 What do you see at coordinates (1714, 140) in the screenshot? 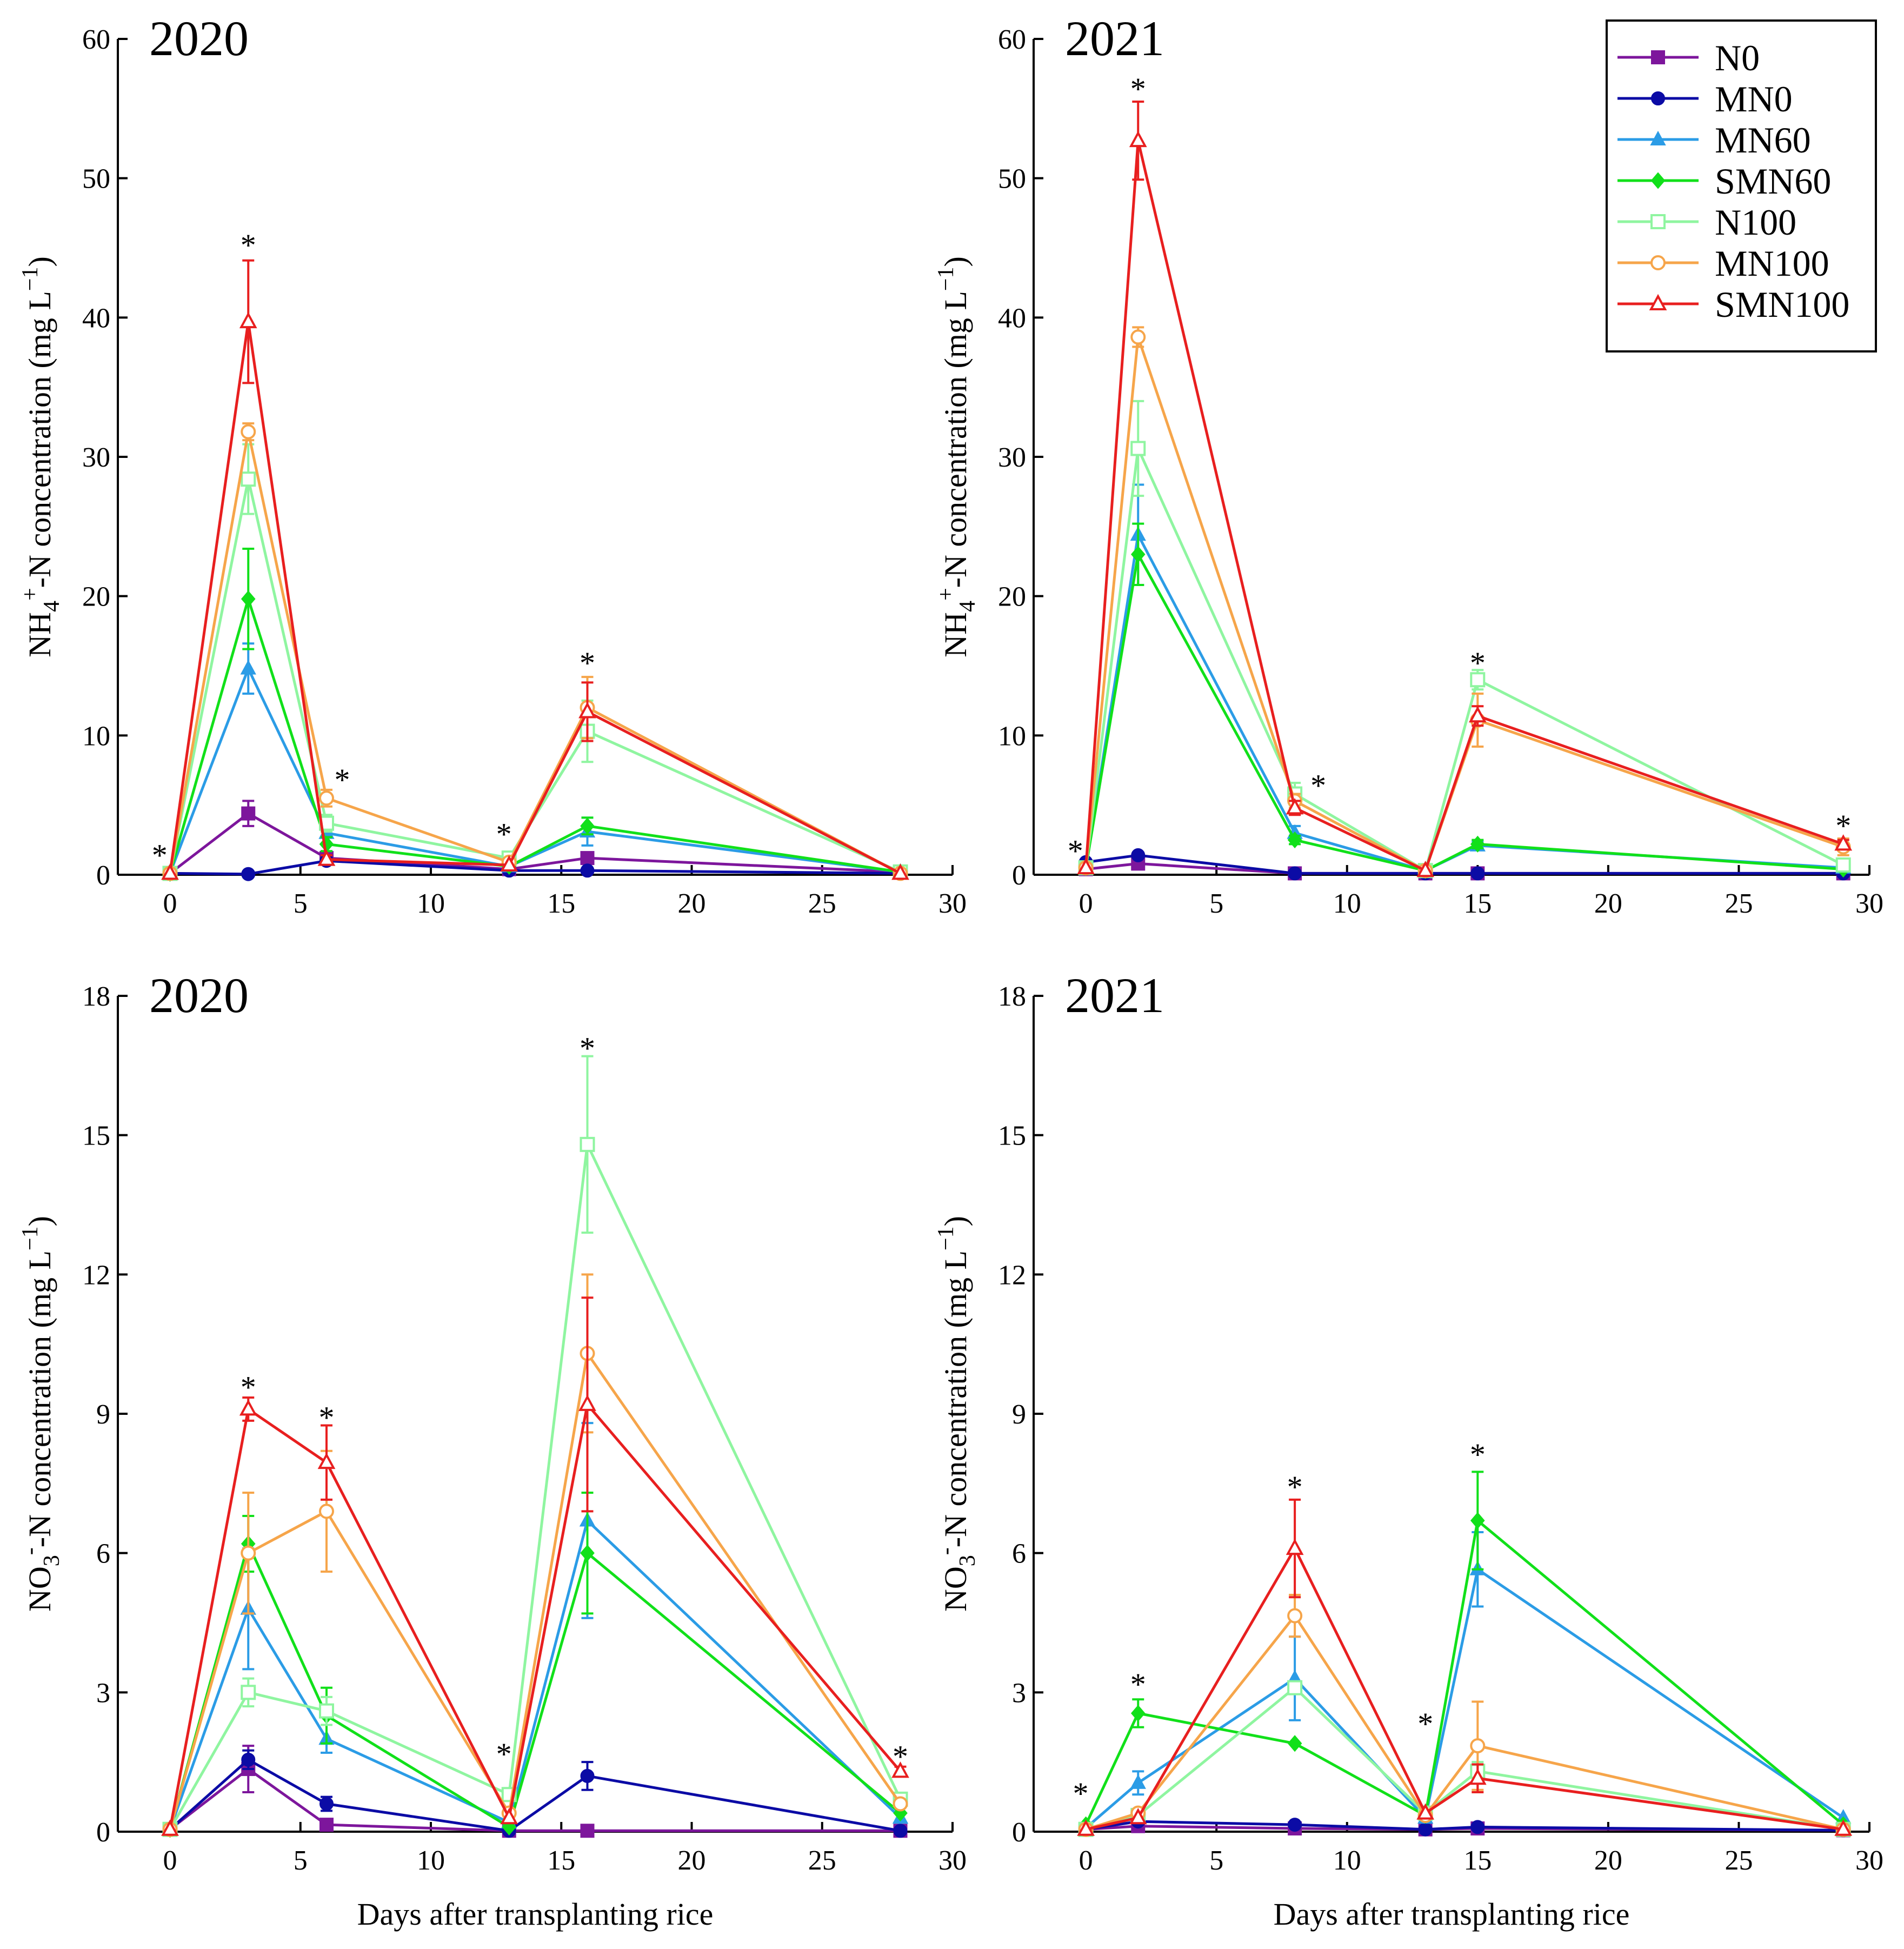
I see `legend-item-mn60: MN60` at bounding box center [1714, 140].